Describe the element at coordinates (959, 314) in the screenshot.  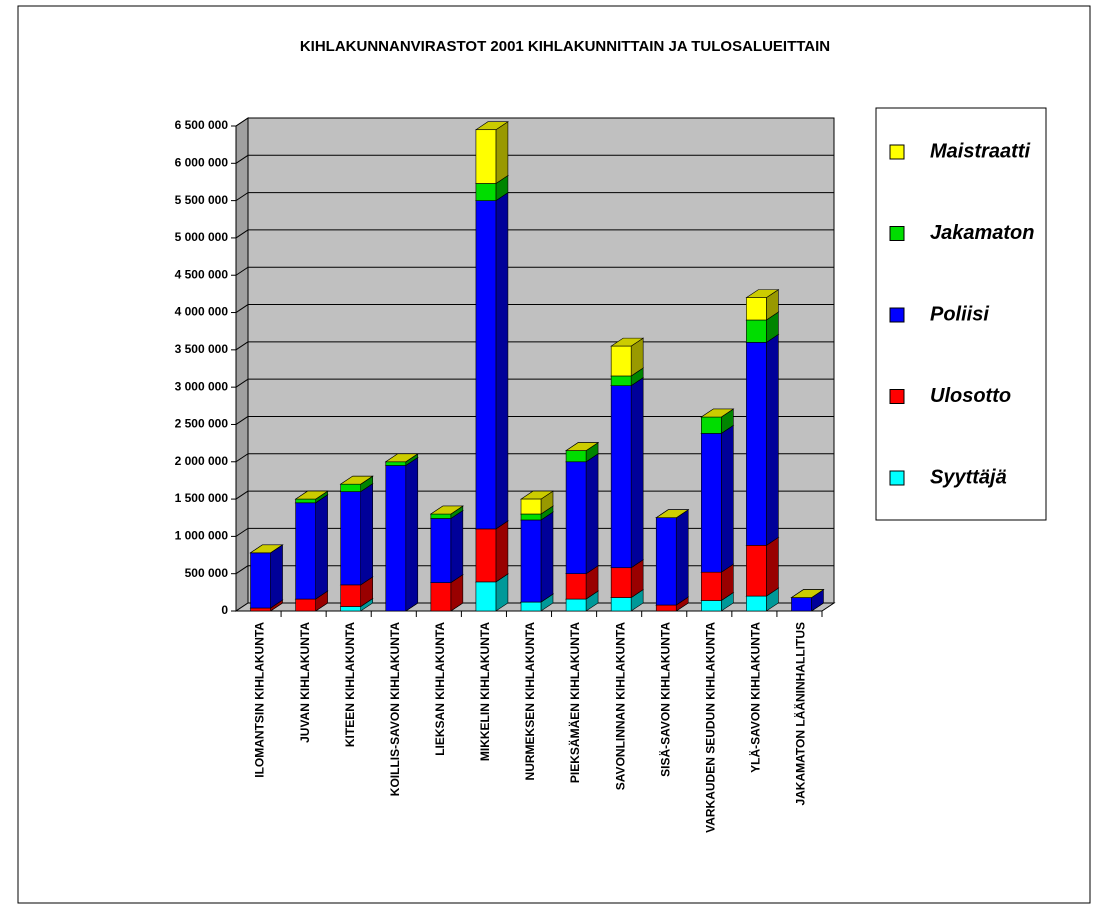
I see `legend-label: Poliisi` at that location.